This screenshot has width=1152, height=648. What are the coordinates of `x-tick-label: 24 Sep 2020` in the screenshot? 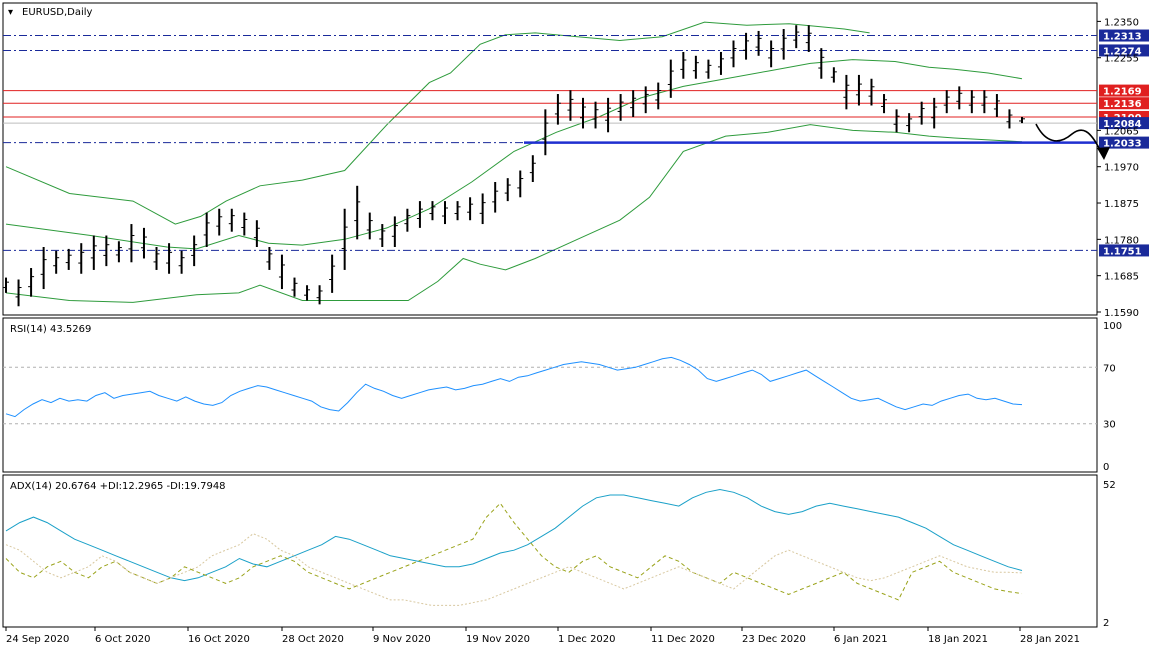 It's located at (37, 639).